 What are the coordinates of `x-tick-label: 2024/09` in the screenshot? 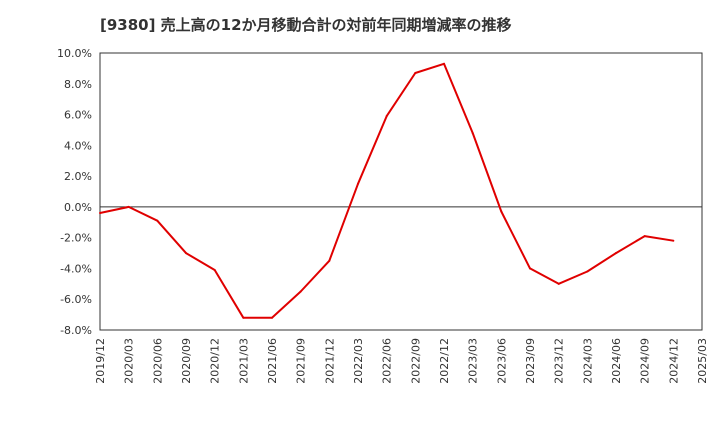 It's located at (645, 361).